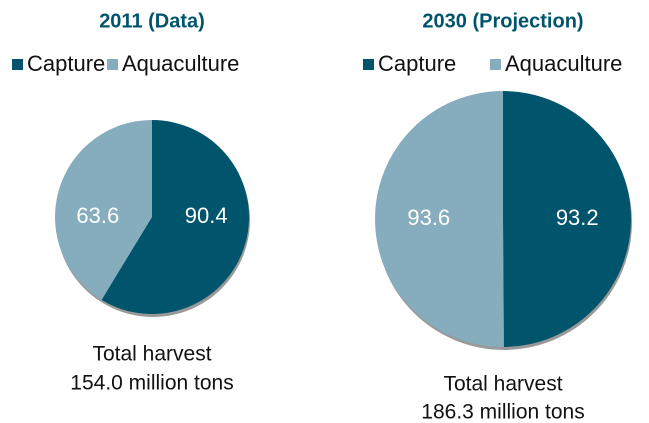  I want to click on data-label: 93.2, so click(577, 217).